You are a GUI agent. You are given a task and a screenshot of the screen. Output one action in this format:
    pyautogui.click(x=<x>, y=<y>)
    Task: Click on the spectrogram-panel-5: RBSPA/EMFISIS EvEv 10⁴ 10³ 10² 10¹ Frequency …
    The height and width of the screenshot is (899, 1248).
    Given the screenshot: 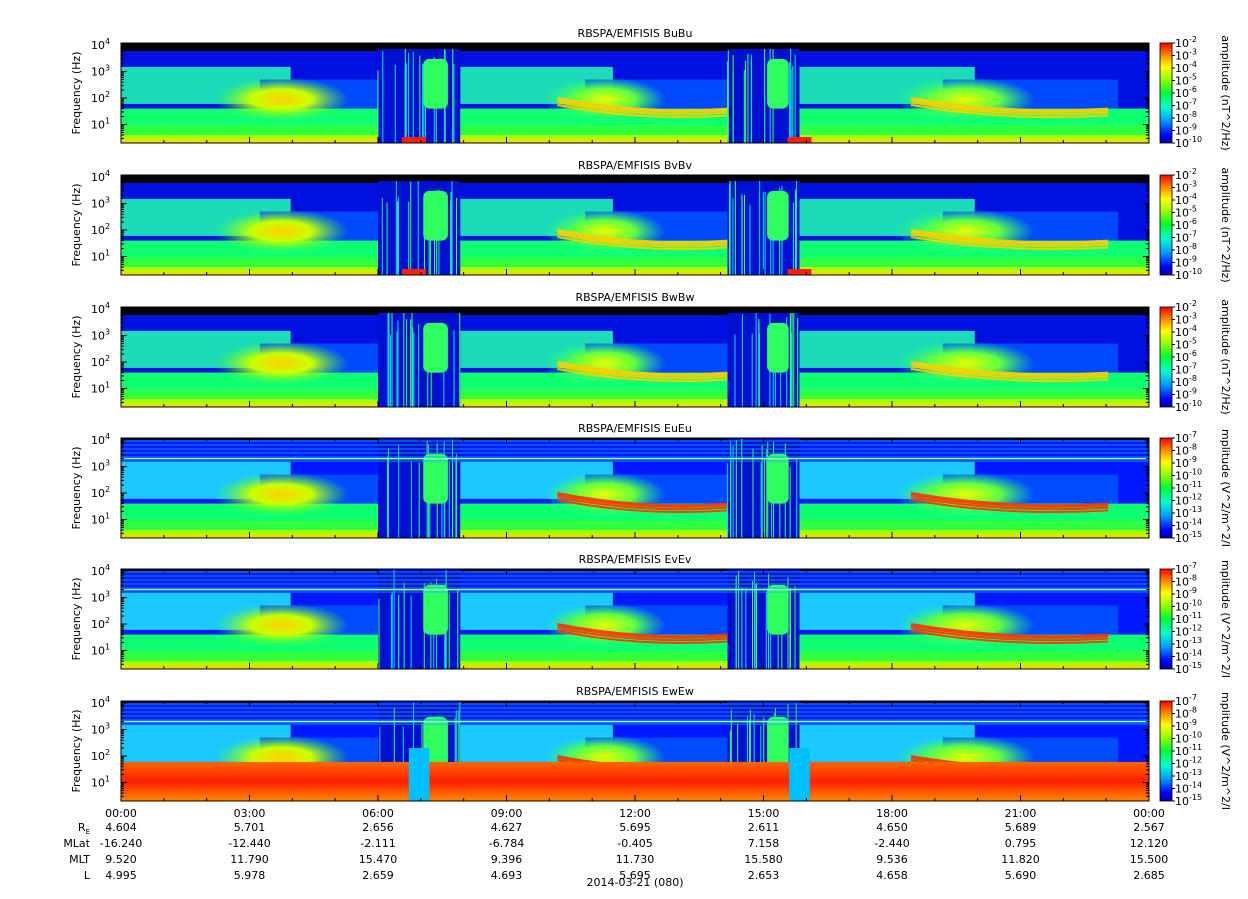 What is the action you would take?
    pyautogui.click(x=651, y=615)
    